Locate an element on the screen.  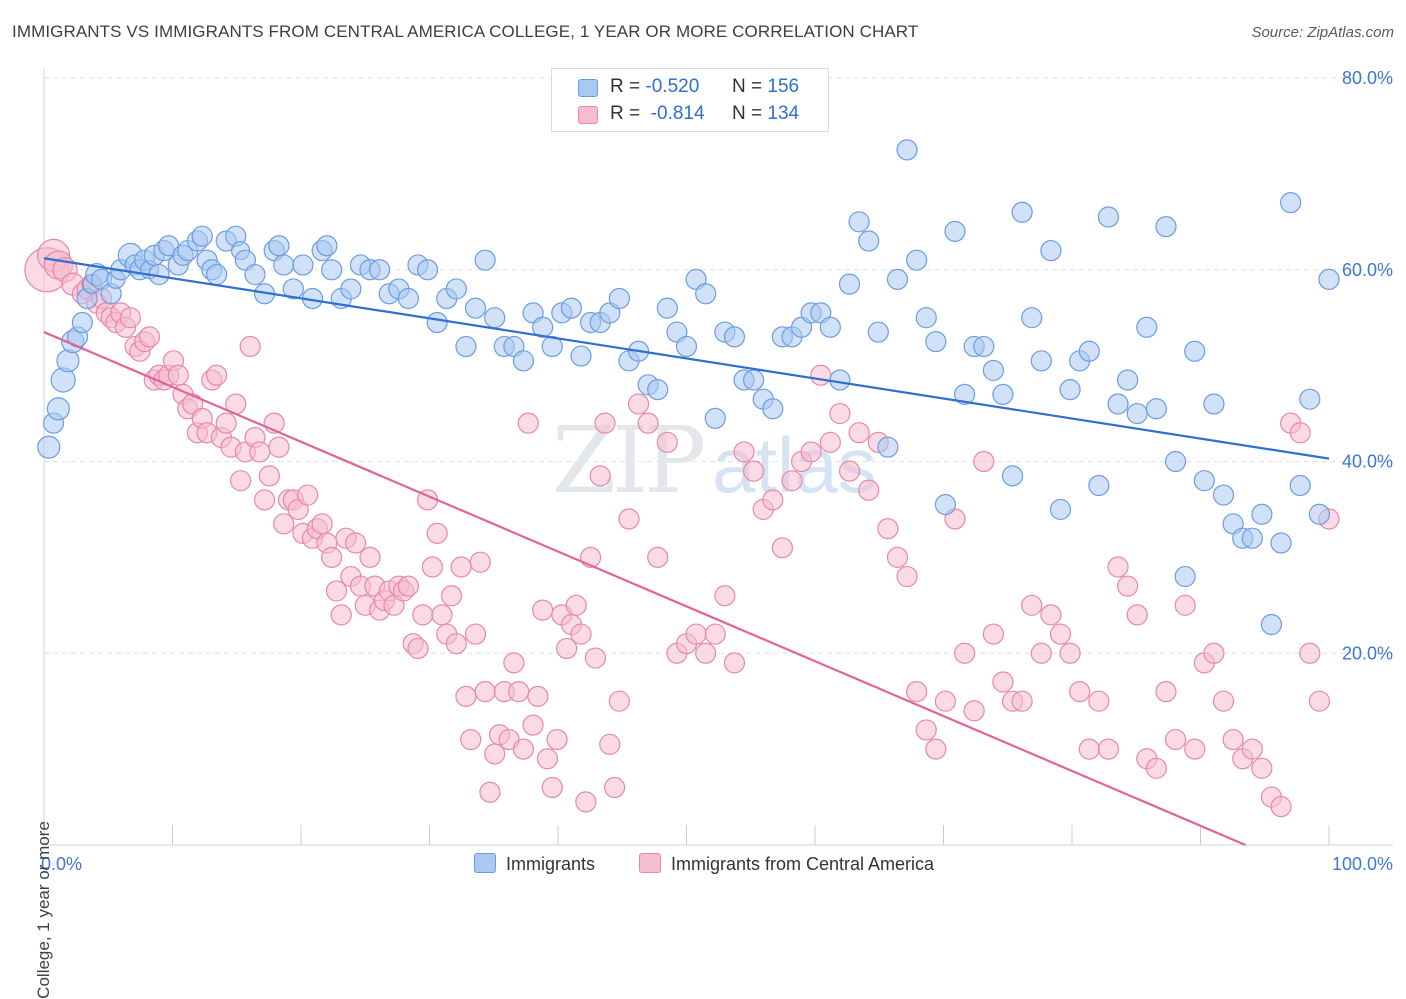
x-tick-label-min: 0.0% is located at coordinates (61, 864).